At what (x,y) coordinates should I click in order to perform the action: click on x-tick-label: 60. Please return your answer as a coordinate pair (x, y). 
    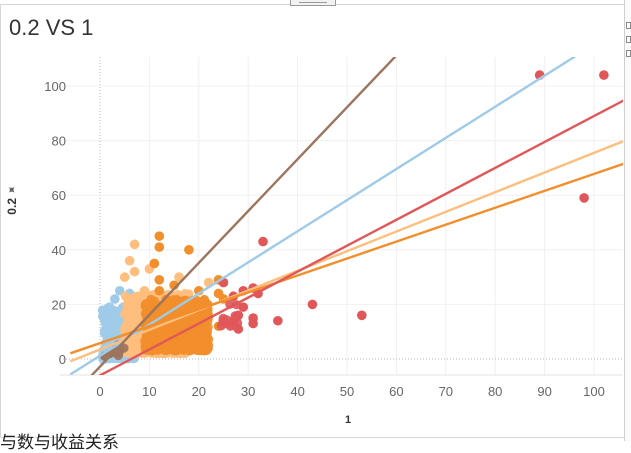
    Looking at the image, I should click on (396, 391).